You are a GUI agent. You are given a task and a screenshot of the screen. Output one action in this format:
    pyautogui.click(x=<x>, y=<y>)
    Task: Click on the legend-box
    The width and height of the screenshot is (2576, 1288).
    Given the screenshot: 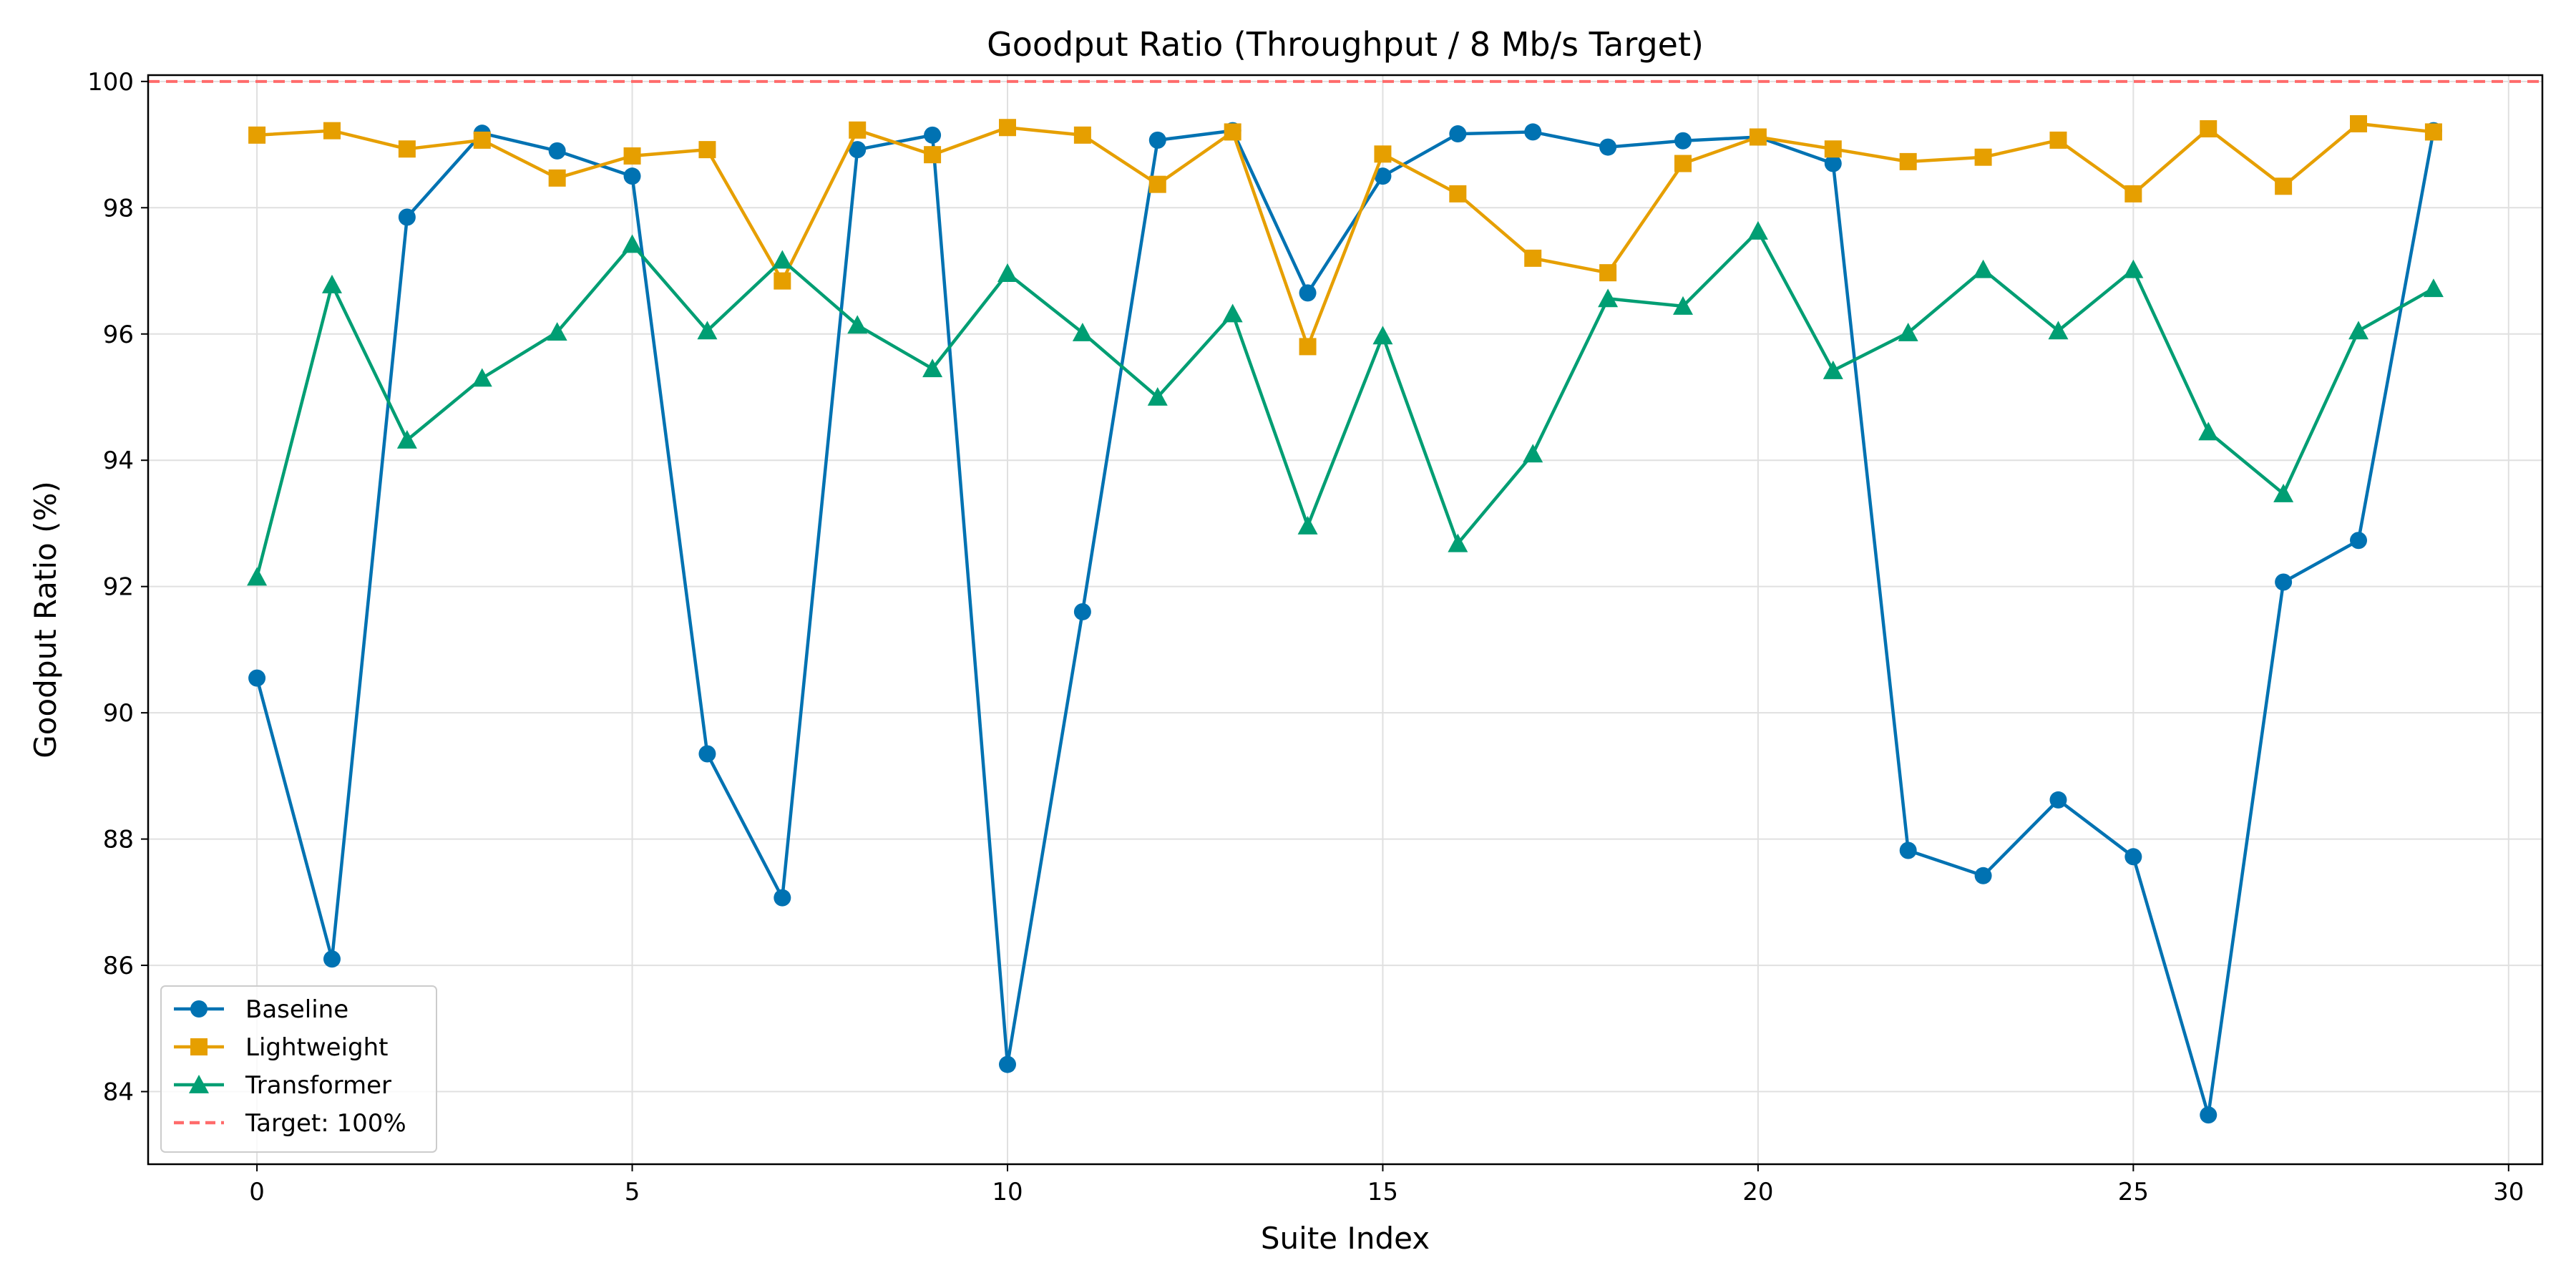 What is the action you would take?
    pyautogui.click(x=298, y=1069)
    